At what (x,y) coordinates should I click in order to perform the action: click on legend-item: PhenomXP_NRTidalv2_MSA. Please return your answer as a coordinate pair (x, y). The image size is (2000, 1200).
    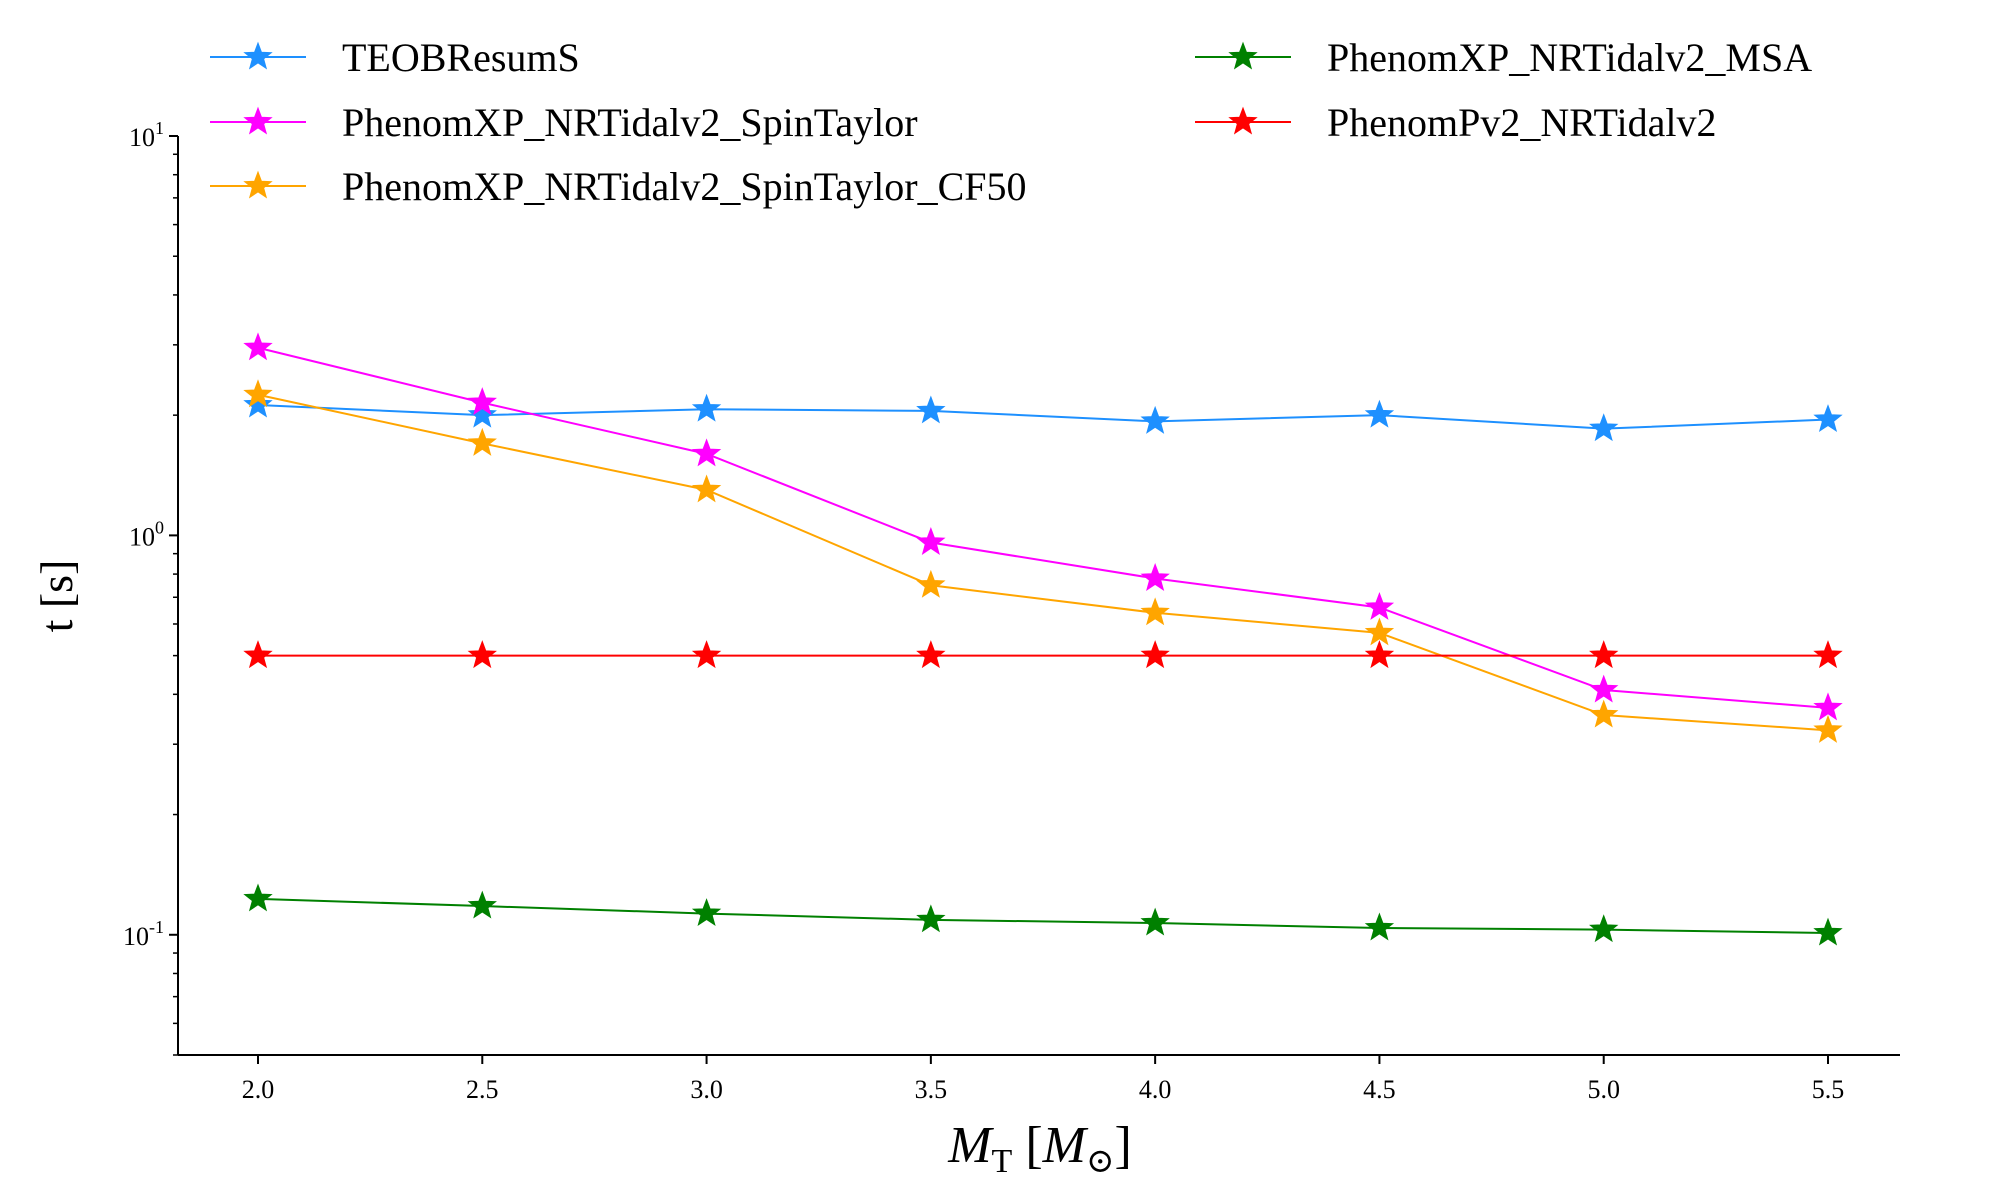
    Looking at the image, I should click on (1503, 57).